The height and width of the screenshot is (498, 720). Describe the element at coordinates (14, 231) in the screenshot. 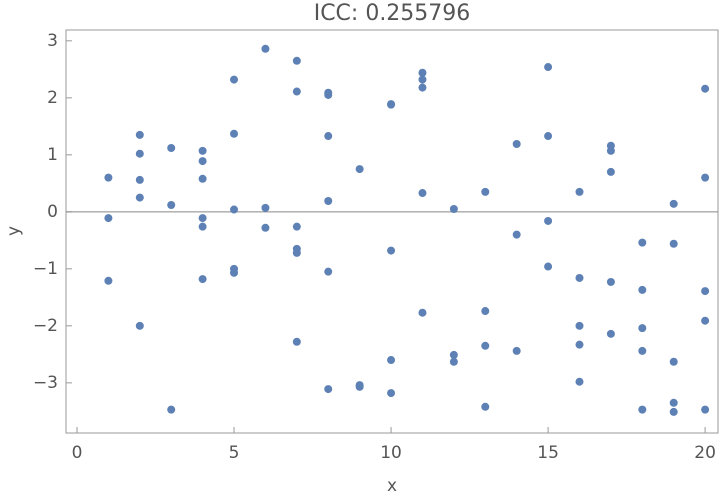

I see `y-axis-label: y` at that location.